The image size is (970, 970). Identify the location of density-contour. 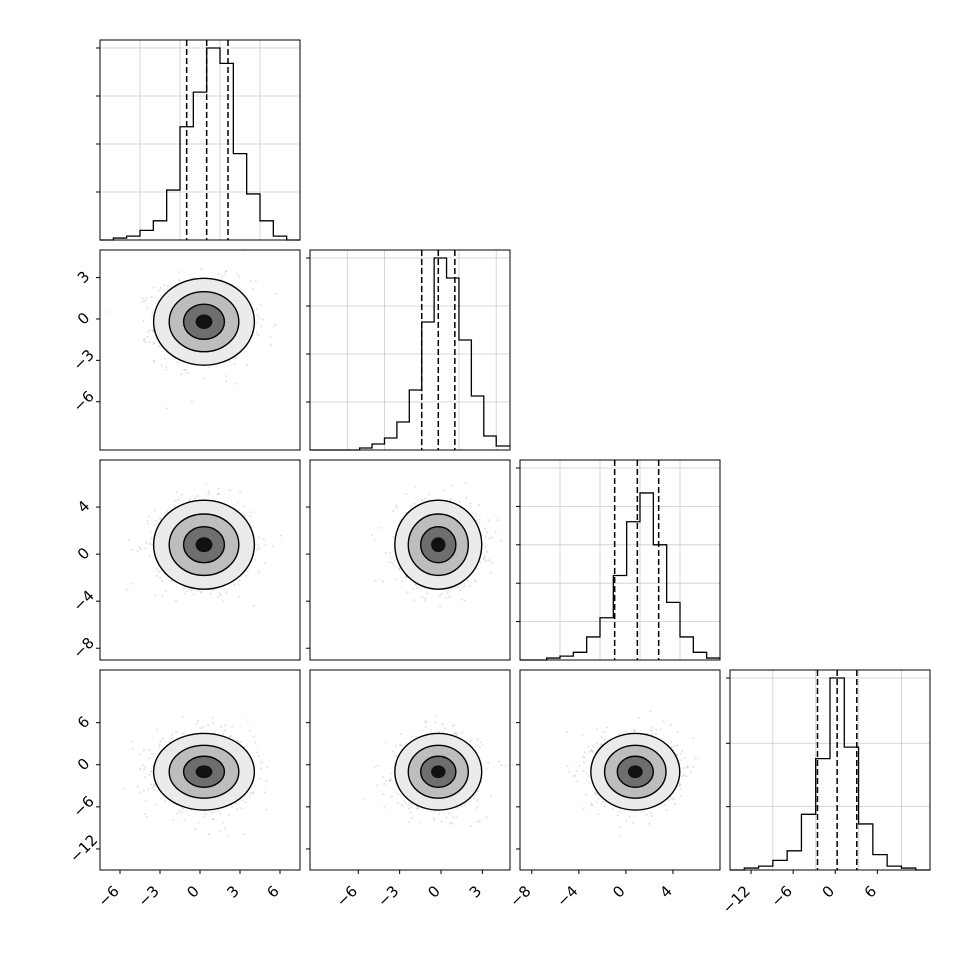
(204, 321).